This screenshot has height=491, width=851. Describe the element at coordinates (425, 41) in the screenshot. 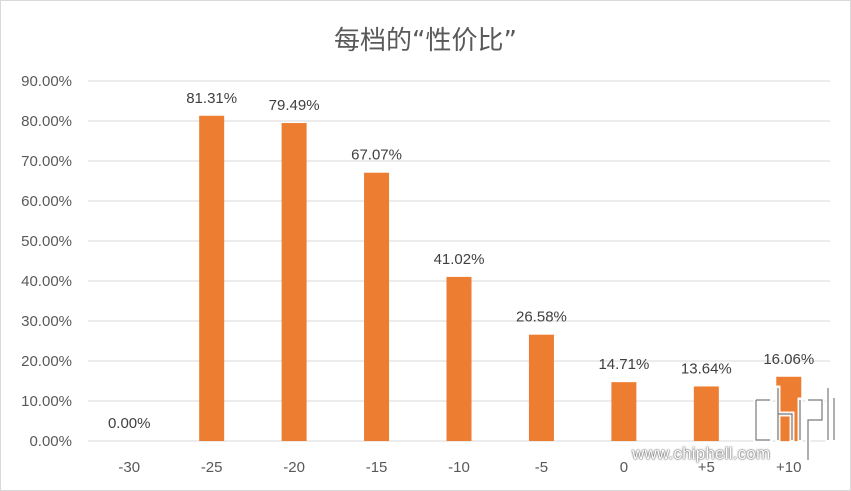

I see `chart-title: 每档的“性价比”` at that location.